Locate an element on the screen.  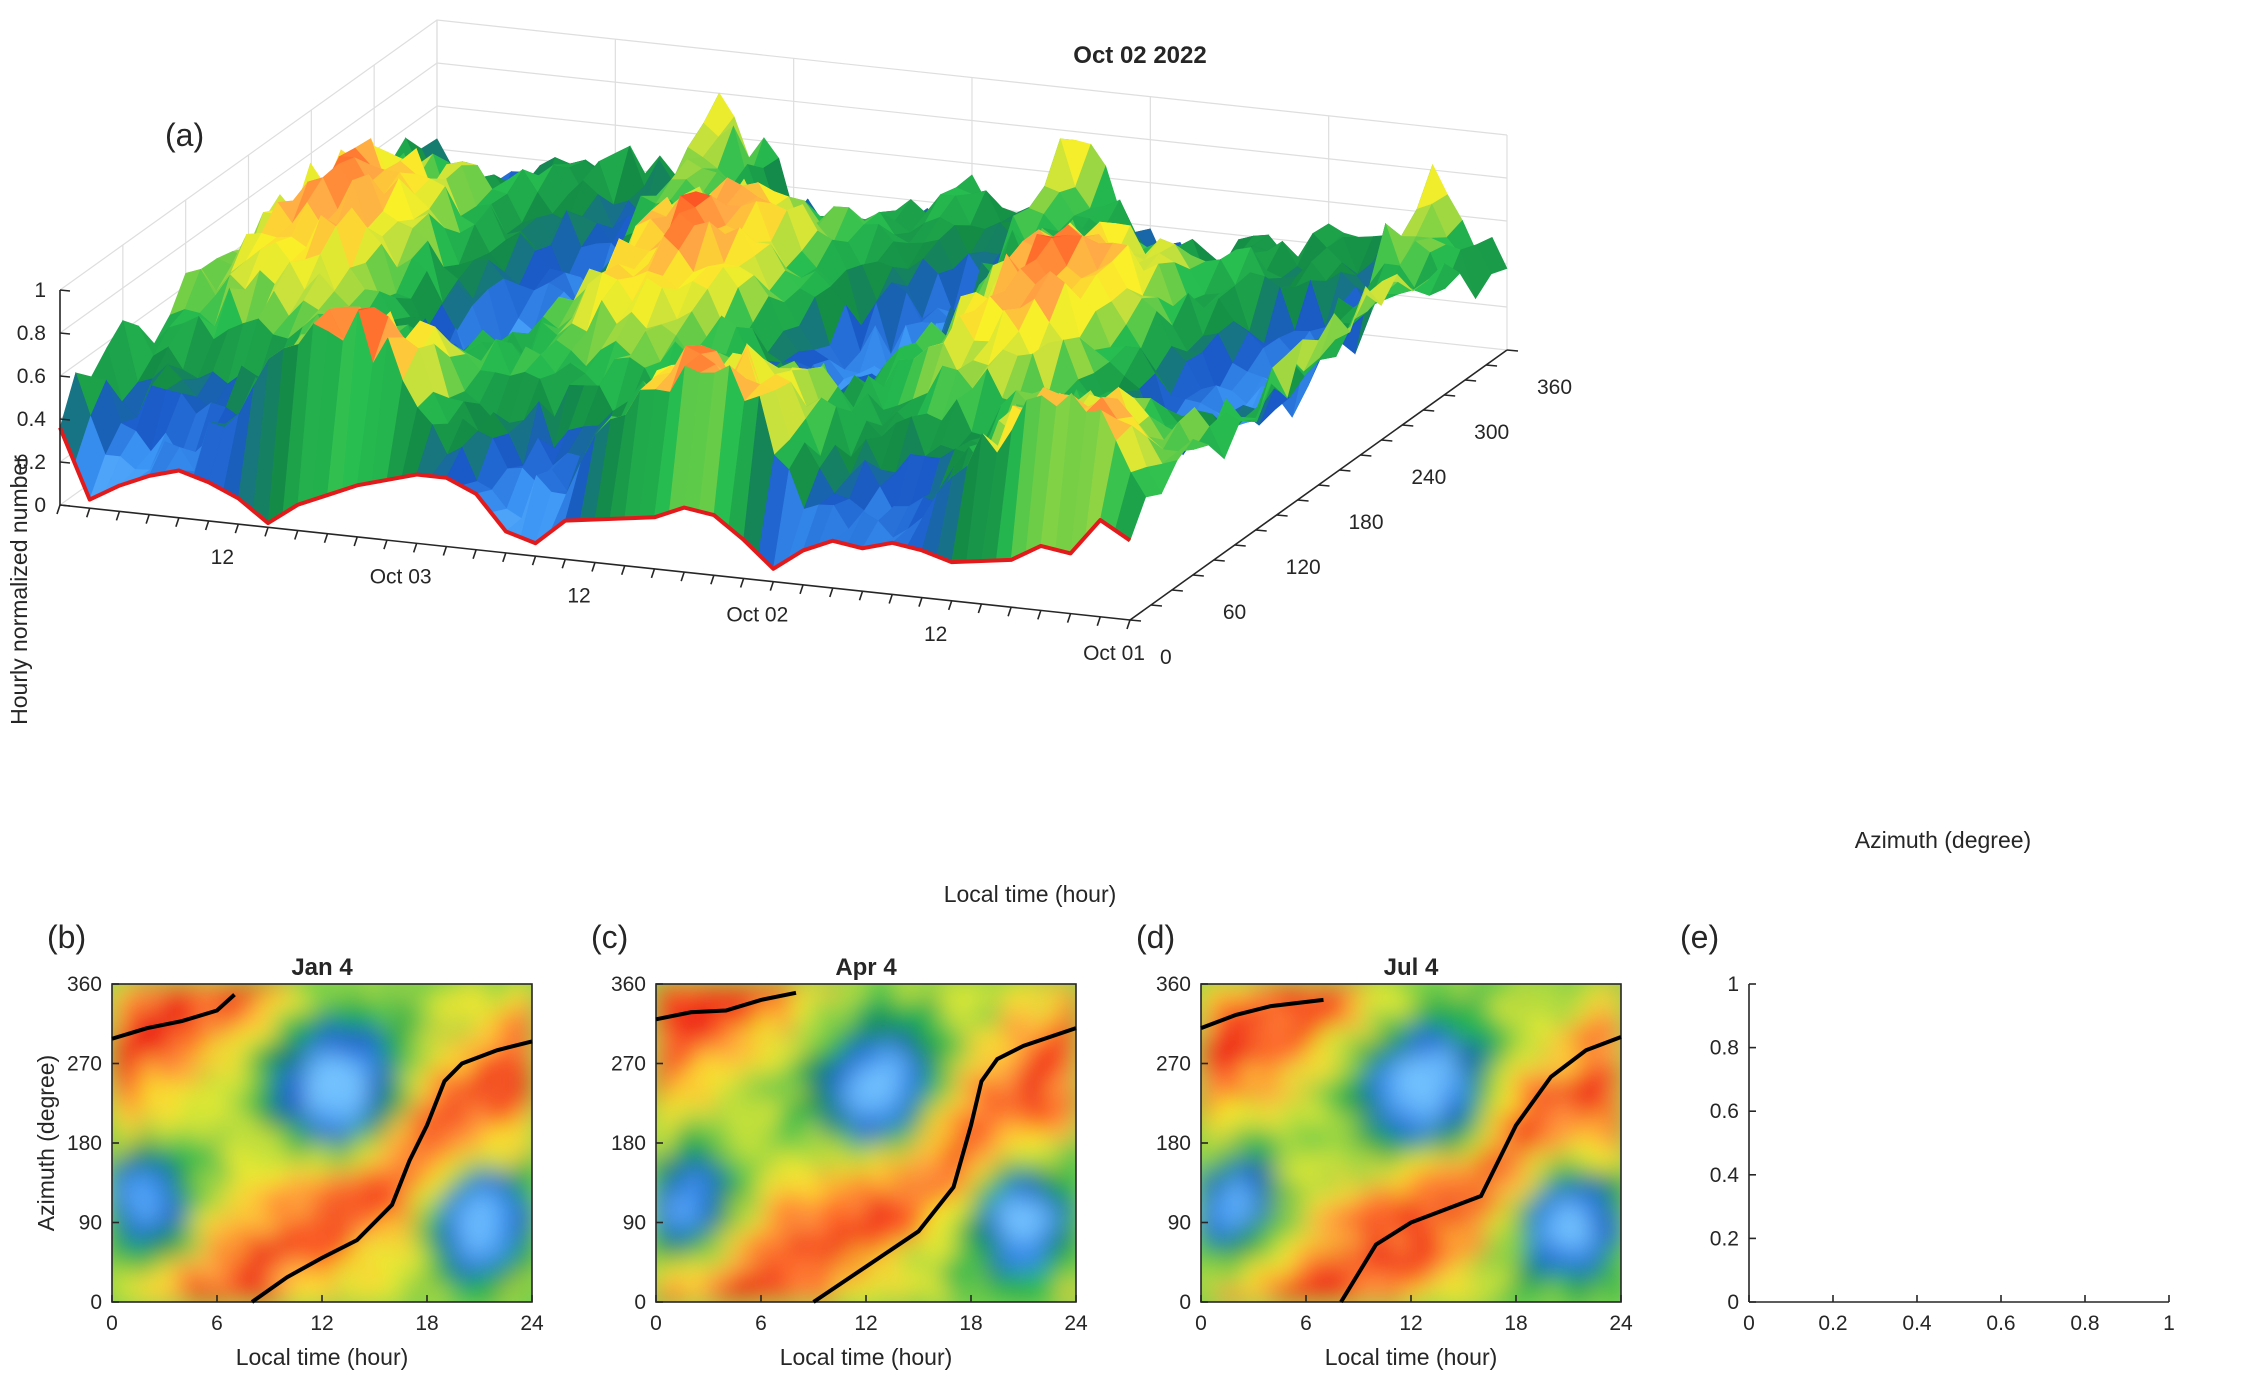
panel-a-ttick-label: 12 is located at coordinates (578, 596).